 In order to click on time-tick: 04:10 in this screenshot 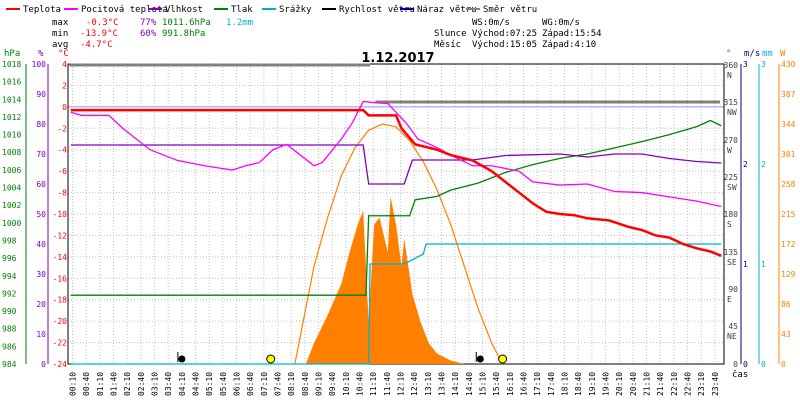, I will do `click(182, 384)`.